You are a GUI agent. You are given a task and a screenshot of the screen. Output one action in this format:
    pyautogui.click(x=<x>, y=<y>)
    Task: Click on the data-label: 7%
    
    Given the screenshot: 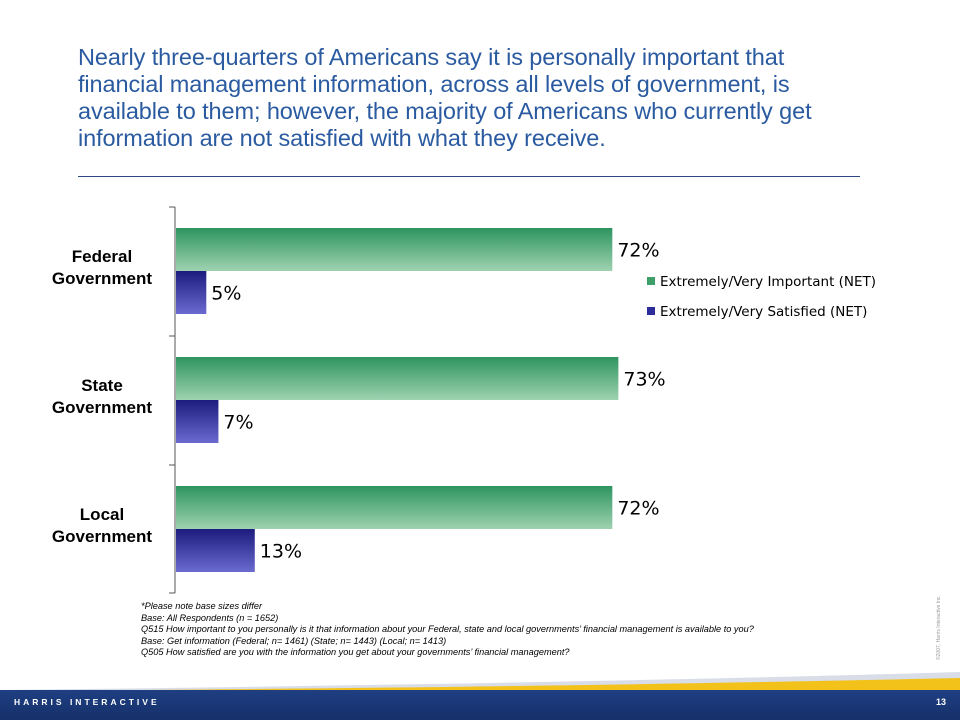 What is the action you would take?
    pyautogui.click(x=238, y=423)
    